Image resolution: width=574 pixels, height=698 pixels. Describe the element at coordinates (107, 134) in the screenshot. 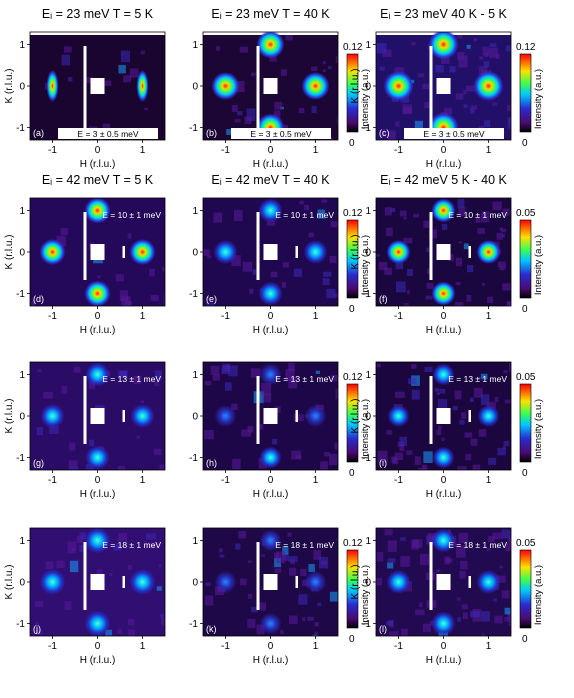

I see `energy-label: E = 3 ± 0.5 meV` at that location.